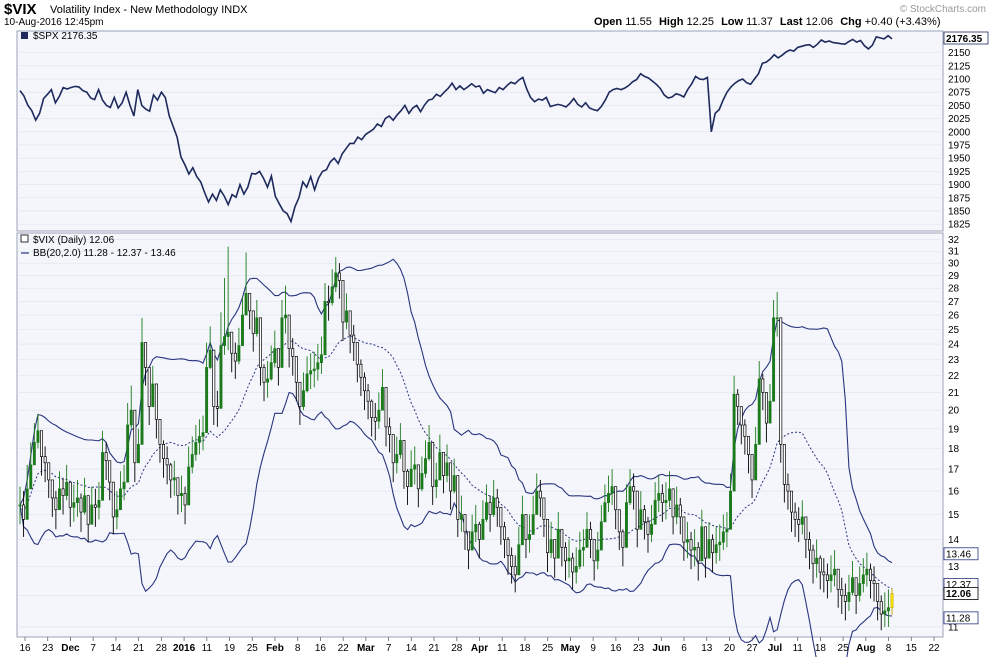 This screenshot has width=990, height=657. What do you see at coordinates (162, 648) in the screenshot?
I see `x-tick-label: 28` at bounding box center [162, 648].